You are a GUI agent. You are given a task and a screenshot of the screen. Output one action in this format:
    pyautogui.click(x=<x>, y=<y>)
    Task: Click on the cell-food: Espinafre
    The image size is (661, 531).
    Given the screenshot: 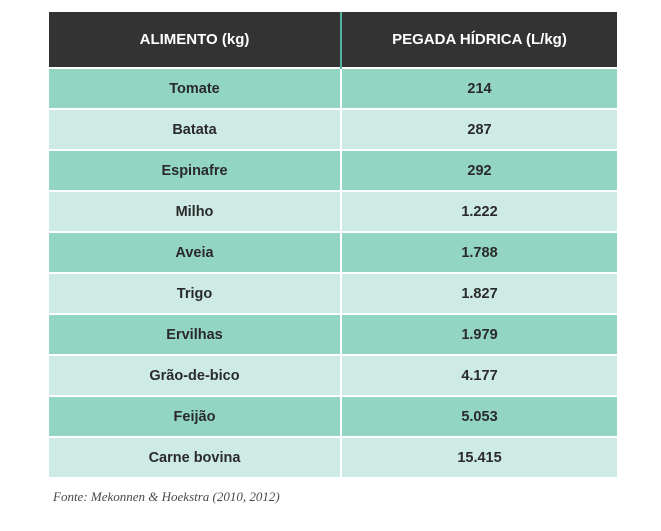 What is the action you would take?
    pyautogui.click(x=195, y=170)
    